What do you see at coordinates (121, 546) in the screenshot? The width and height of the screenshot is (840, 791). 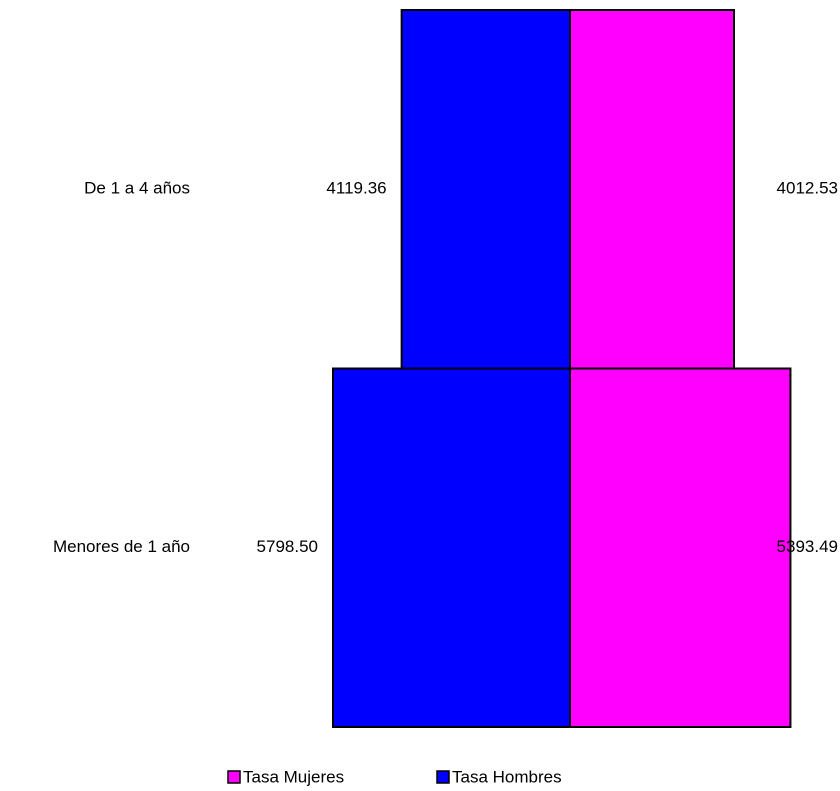 I see `category-label: Menores de 1 año` at bounding box center [121, 546].